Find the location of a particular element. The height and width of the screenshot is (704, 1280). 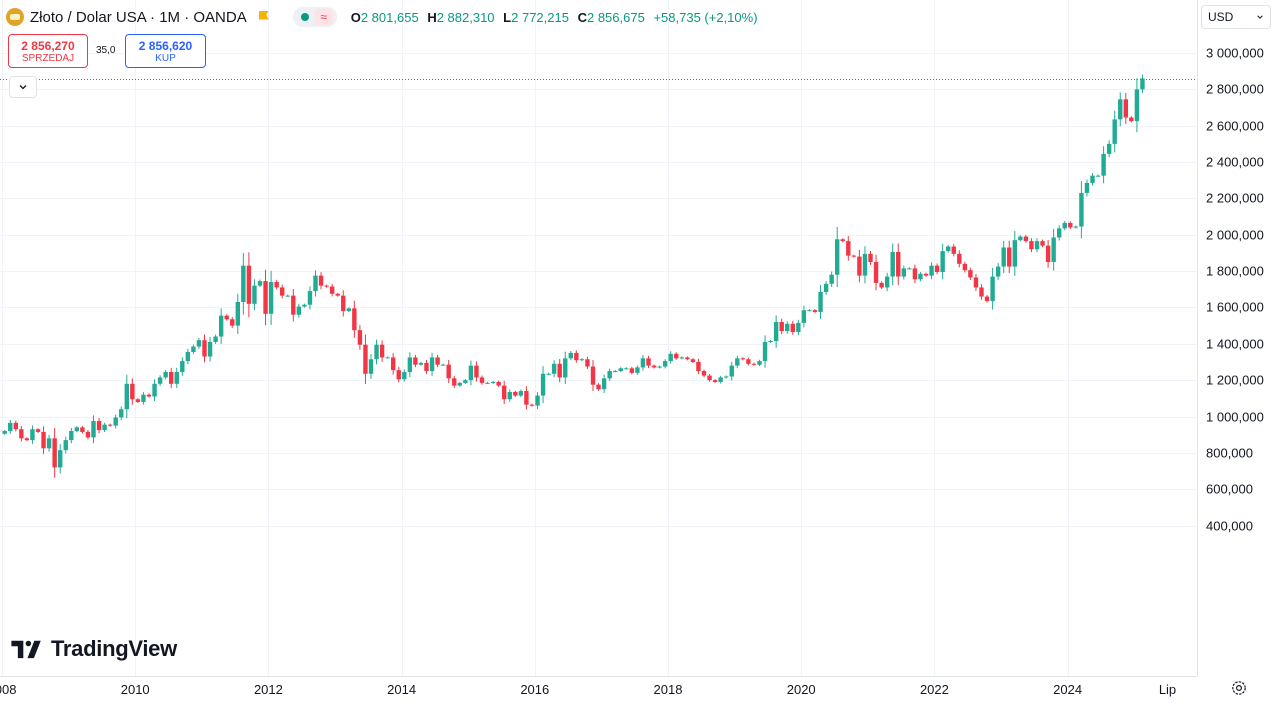

y-tick-label: 1 400,000 is located at coordinates (1235, 344).